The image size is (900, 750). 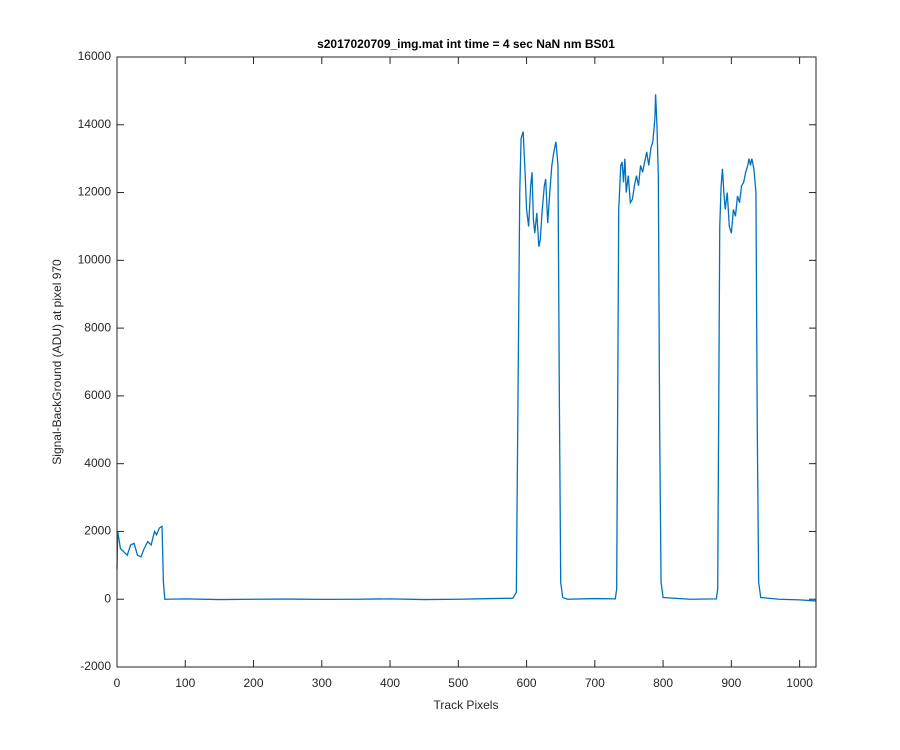 I want to click on y-tick-label: 10000, so click(x=95, y=260).